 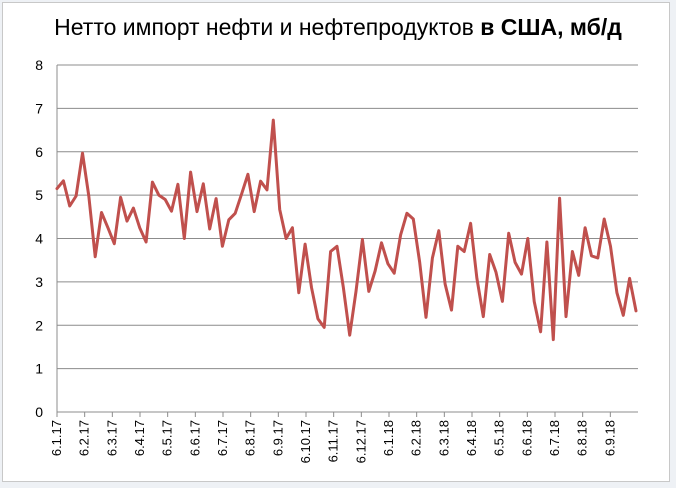 What do you see at coordinates (167, 438) in the screenshot?
I see `x-tick-label: 6.5.17` at bounding box center [167, 438].